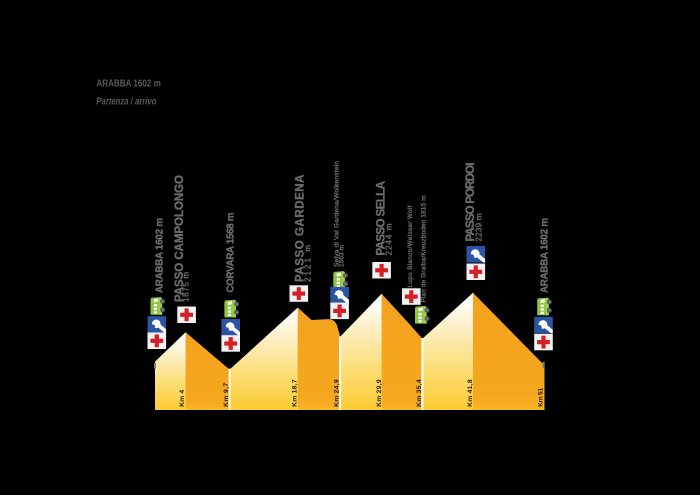  I want to click on svg-text: Km 18,7, so click(295, 393).